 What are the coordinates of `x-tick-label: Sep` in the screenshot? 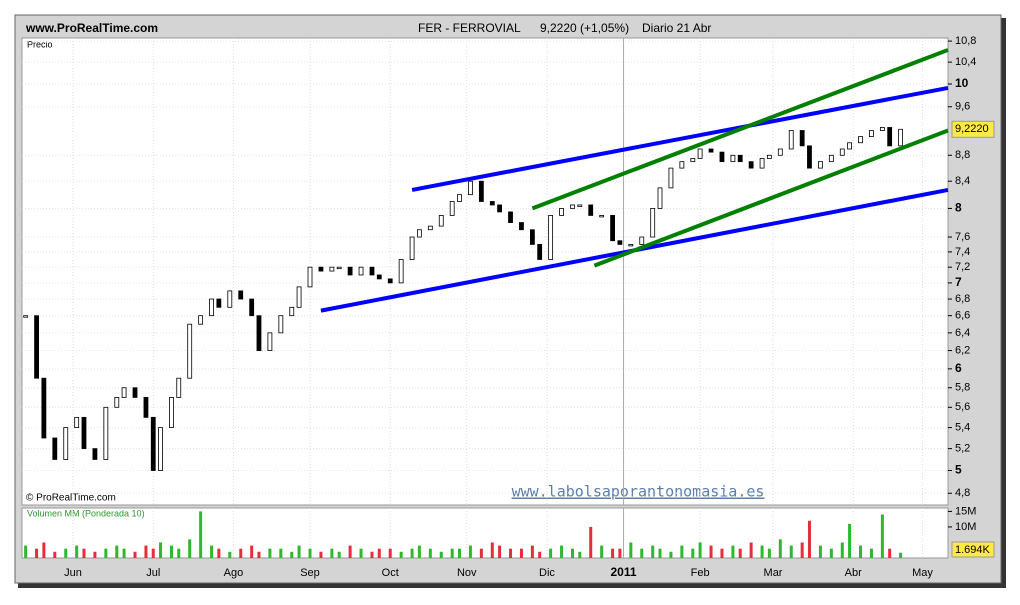 It's located at (310, 573).